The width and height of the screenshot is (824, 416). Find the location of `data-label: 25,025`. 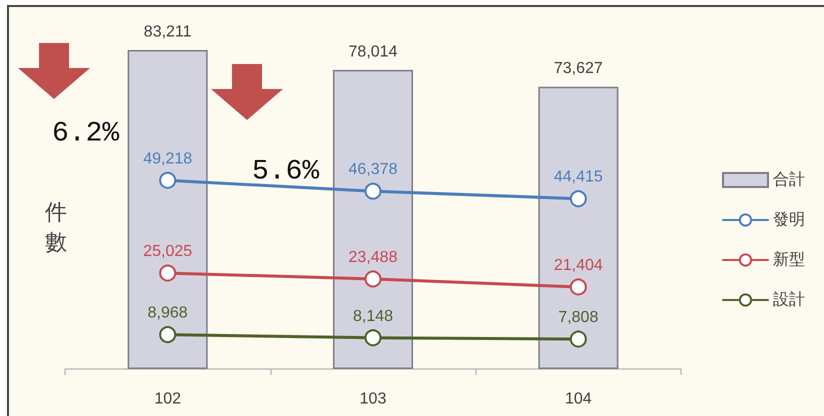

data-label: 25,025 is located at coordinates (167, 251).